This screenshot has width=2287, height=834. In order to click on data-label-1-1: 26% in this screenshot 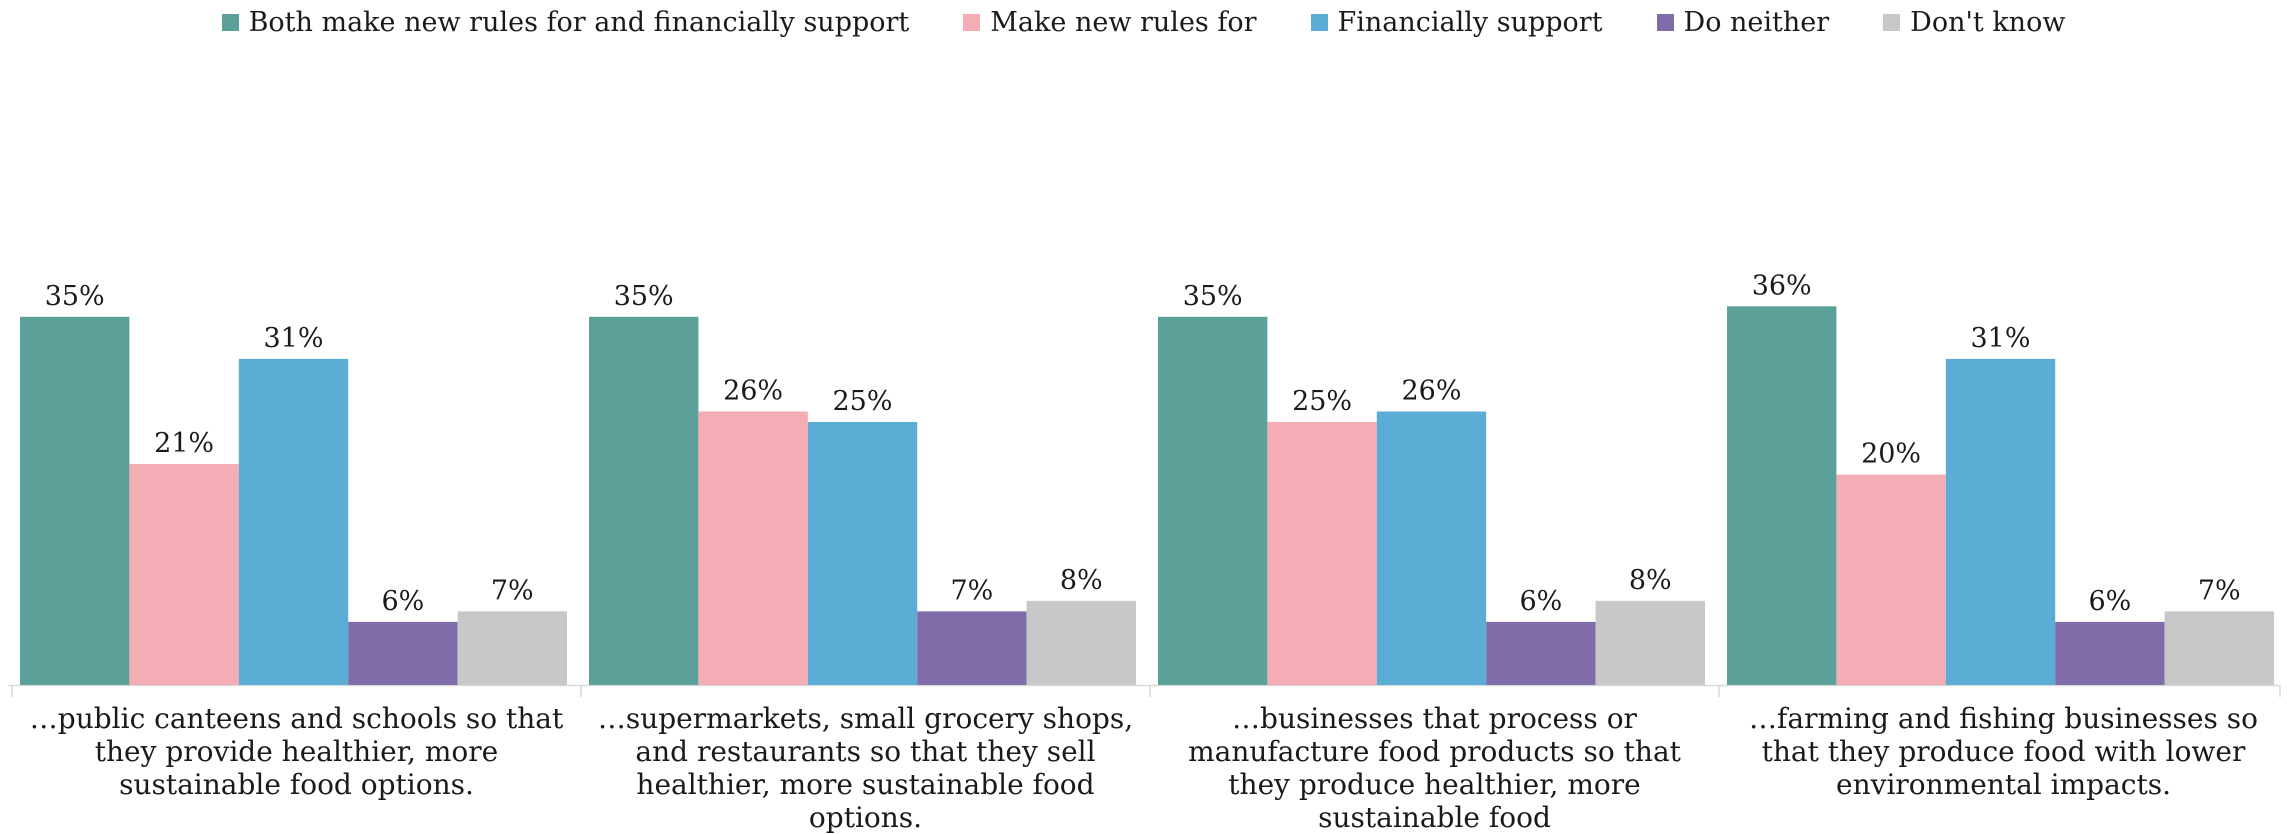, I will do `click(753, 390)`.